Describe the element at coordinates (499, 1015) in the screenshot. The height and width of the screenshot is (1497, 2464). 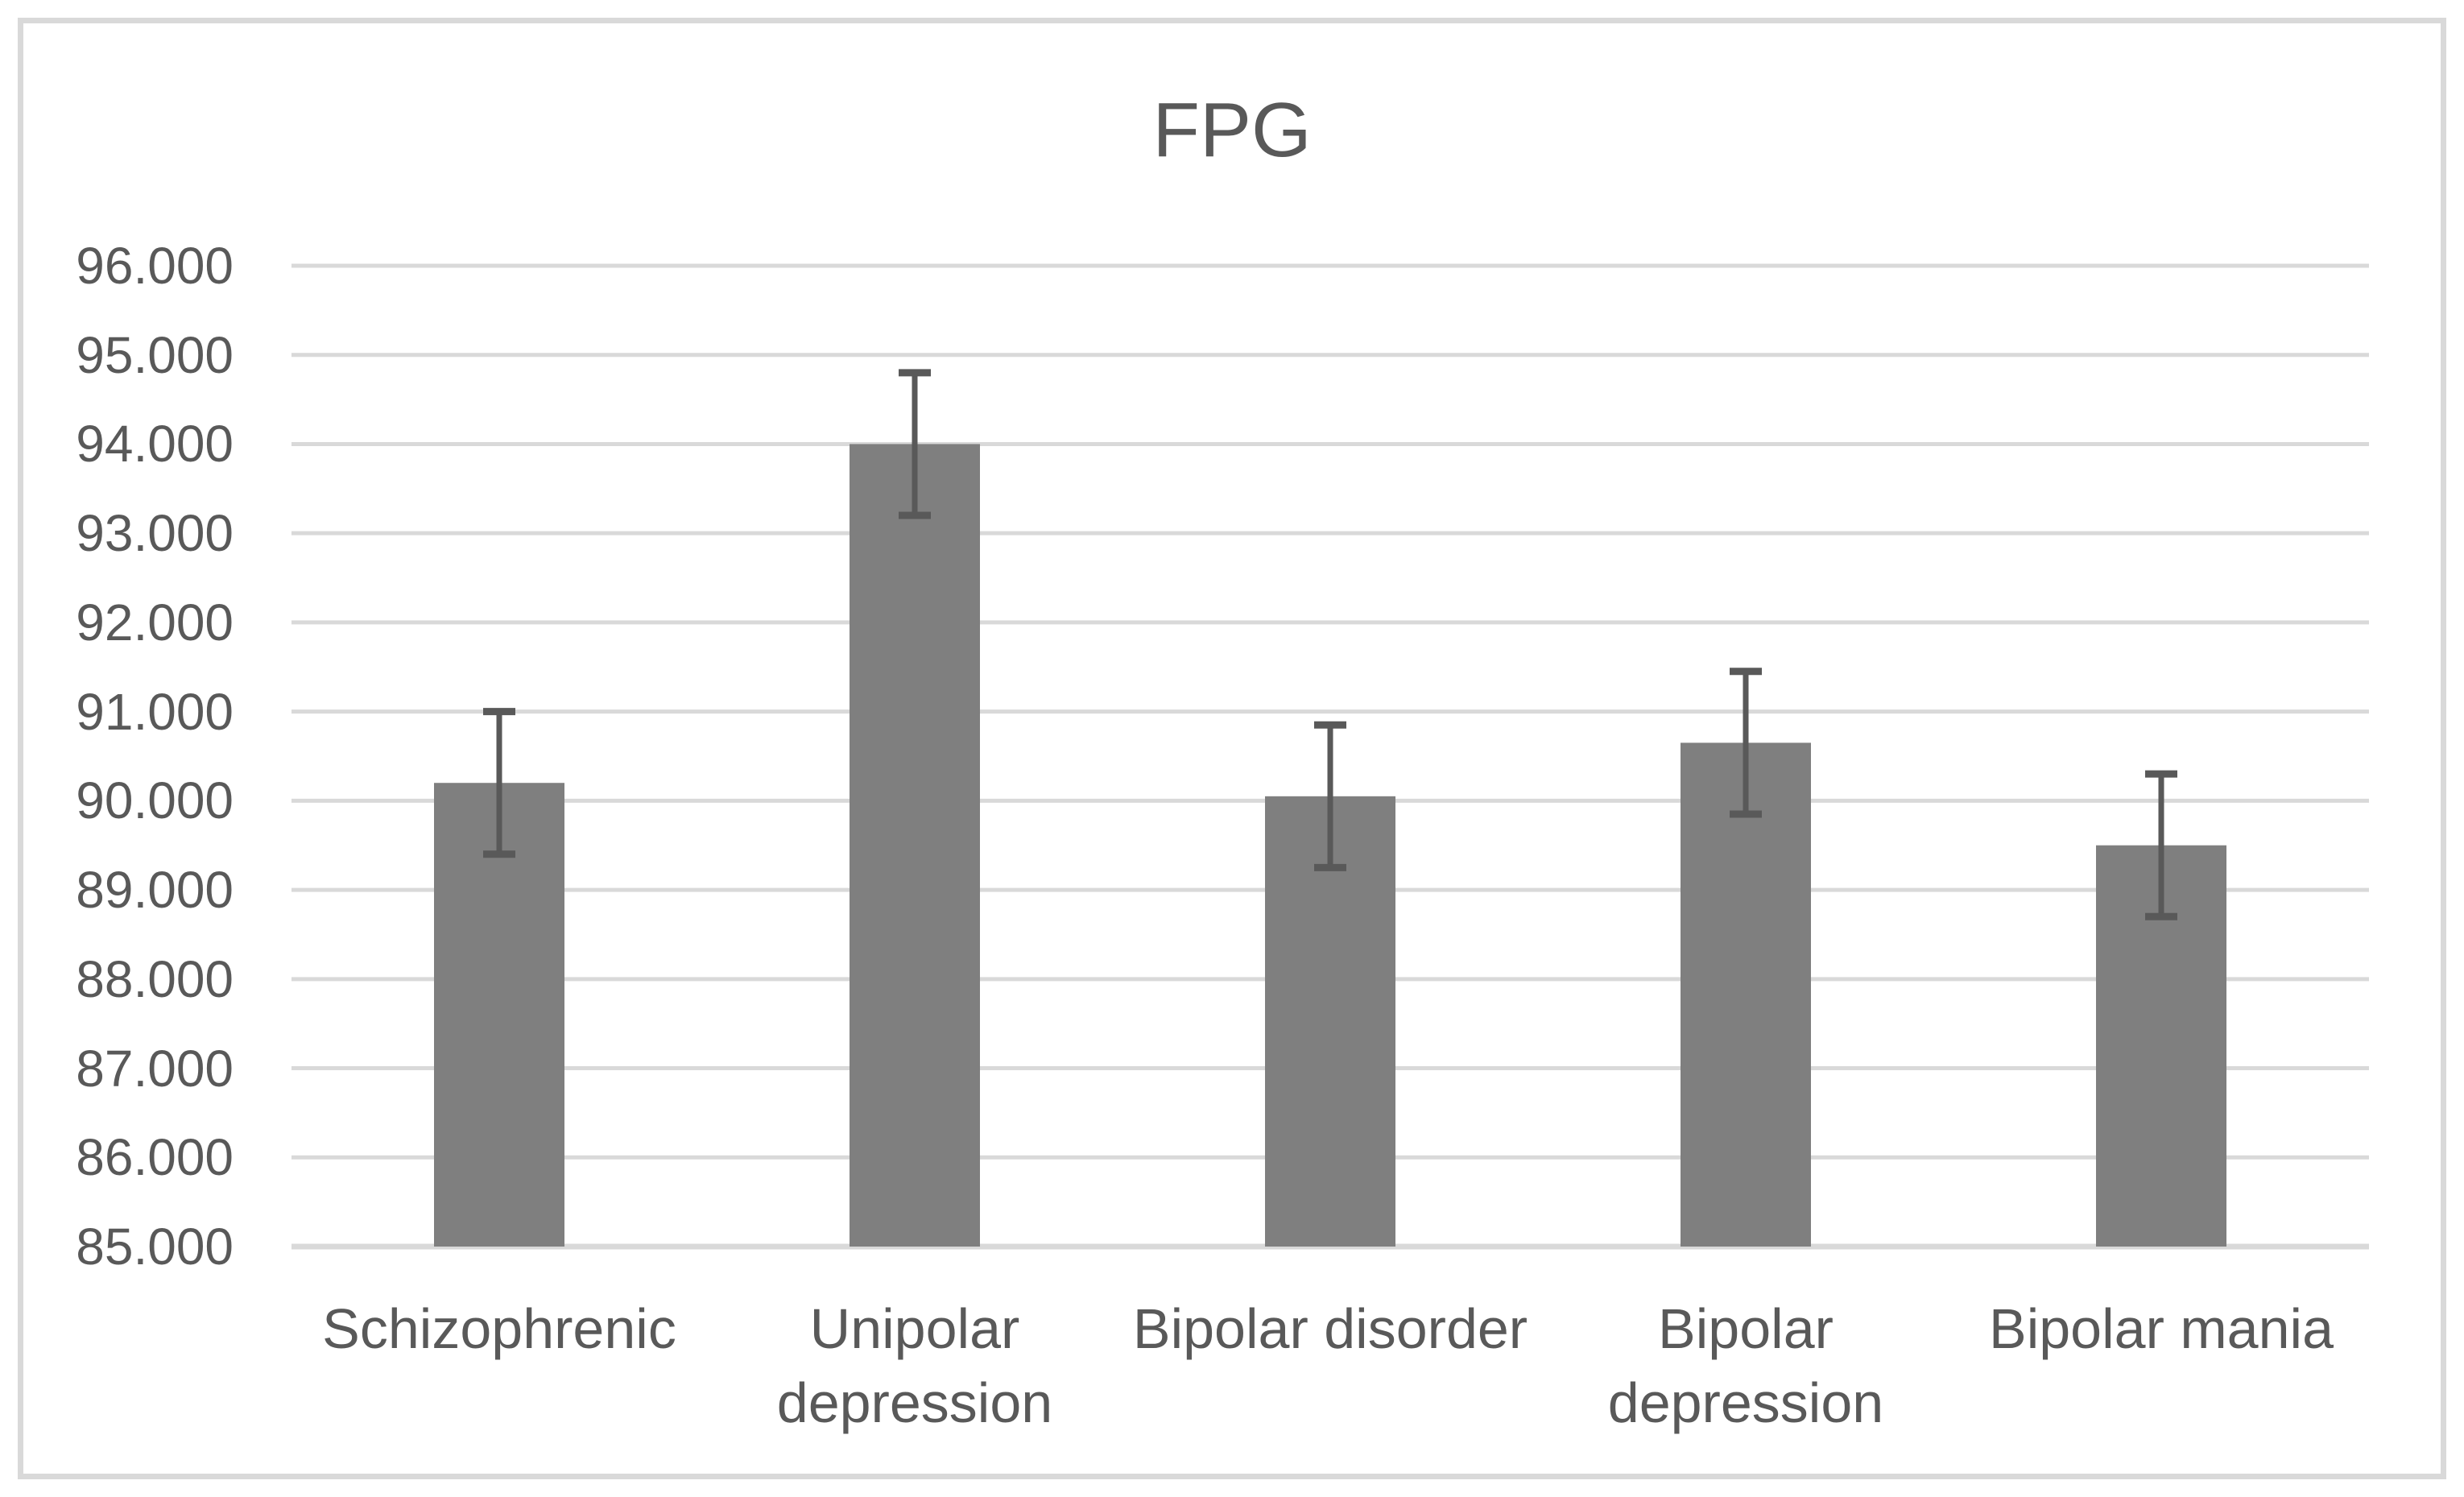
I see `bar-schizophrenic` at that location.